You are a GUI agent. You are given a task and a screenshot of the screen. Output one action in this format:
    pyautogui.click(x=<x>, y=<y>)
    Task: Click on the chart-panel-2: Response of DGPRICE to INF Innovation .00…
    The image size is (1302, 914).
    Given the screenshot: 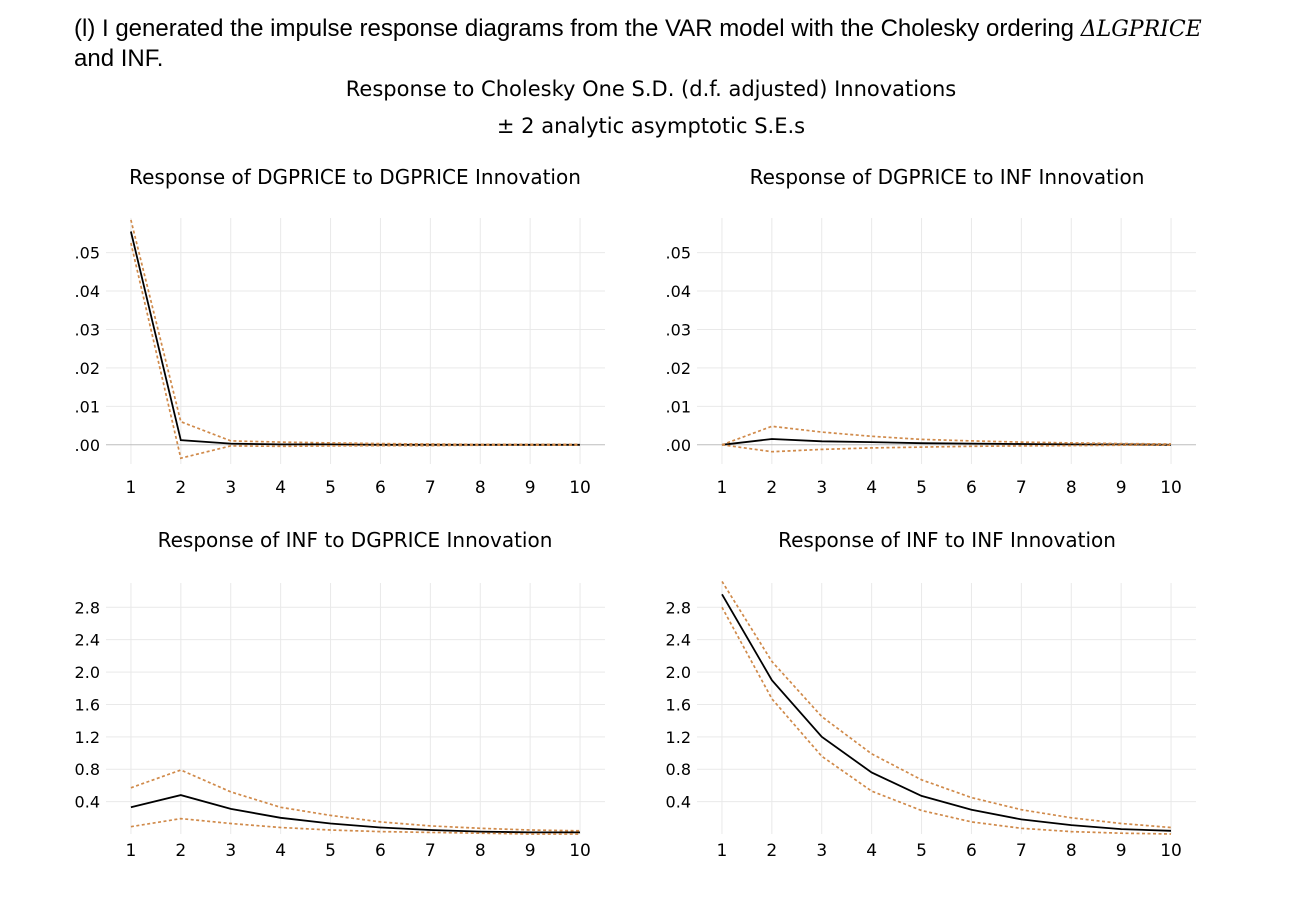 What is the action you would take?
    pyautogui.click(x=931, y=331)
    